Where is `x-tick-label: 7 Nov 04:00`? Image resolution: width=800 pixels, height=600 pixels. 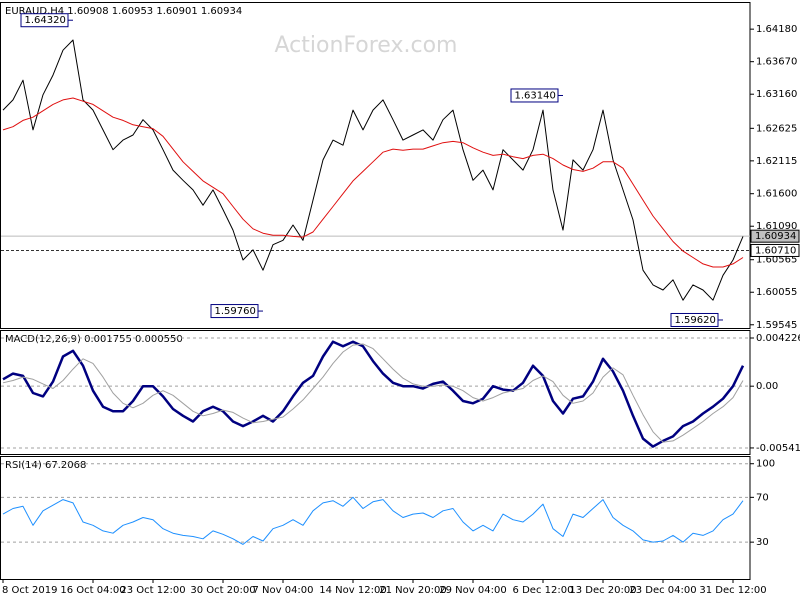
x-tick-label: 7 Nov 04:00 is located at coordinates (282, 590).